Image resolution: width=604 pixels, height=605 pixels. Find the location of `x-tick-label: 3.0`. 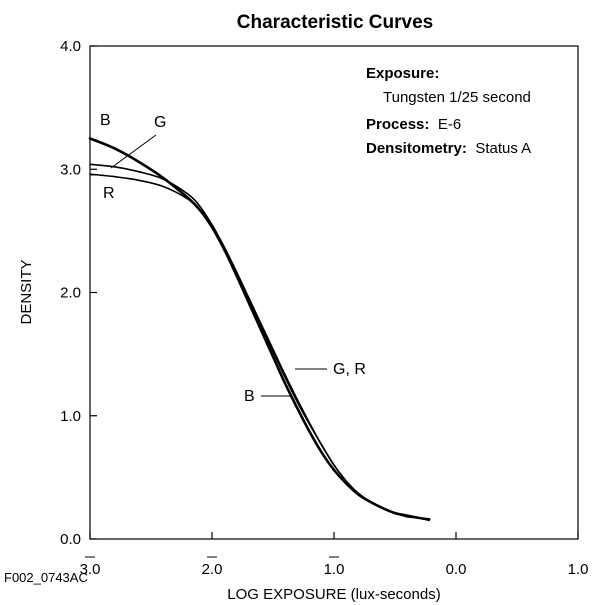

x-tick-label: 3.0 is located at coordinates (90, 569).